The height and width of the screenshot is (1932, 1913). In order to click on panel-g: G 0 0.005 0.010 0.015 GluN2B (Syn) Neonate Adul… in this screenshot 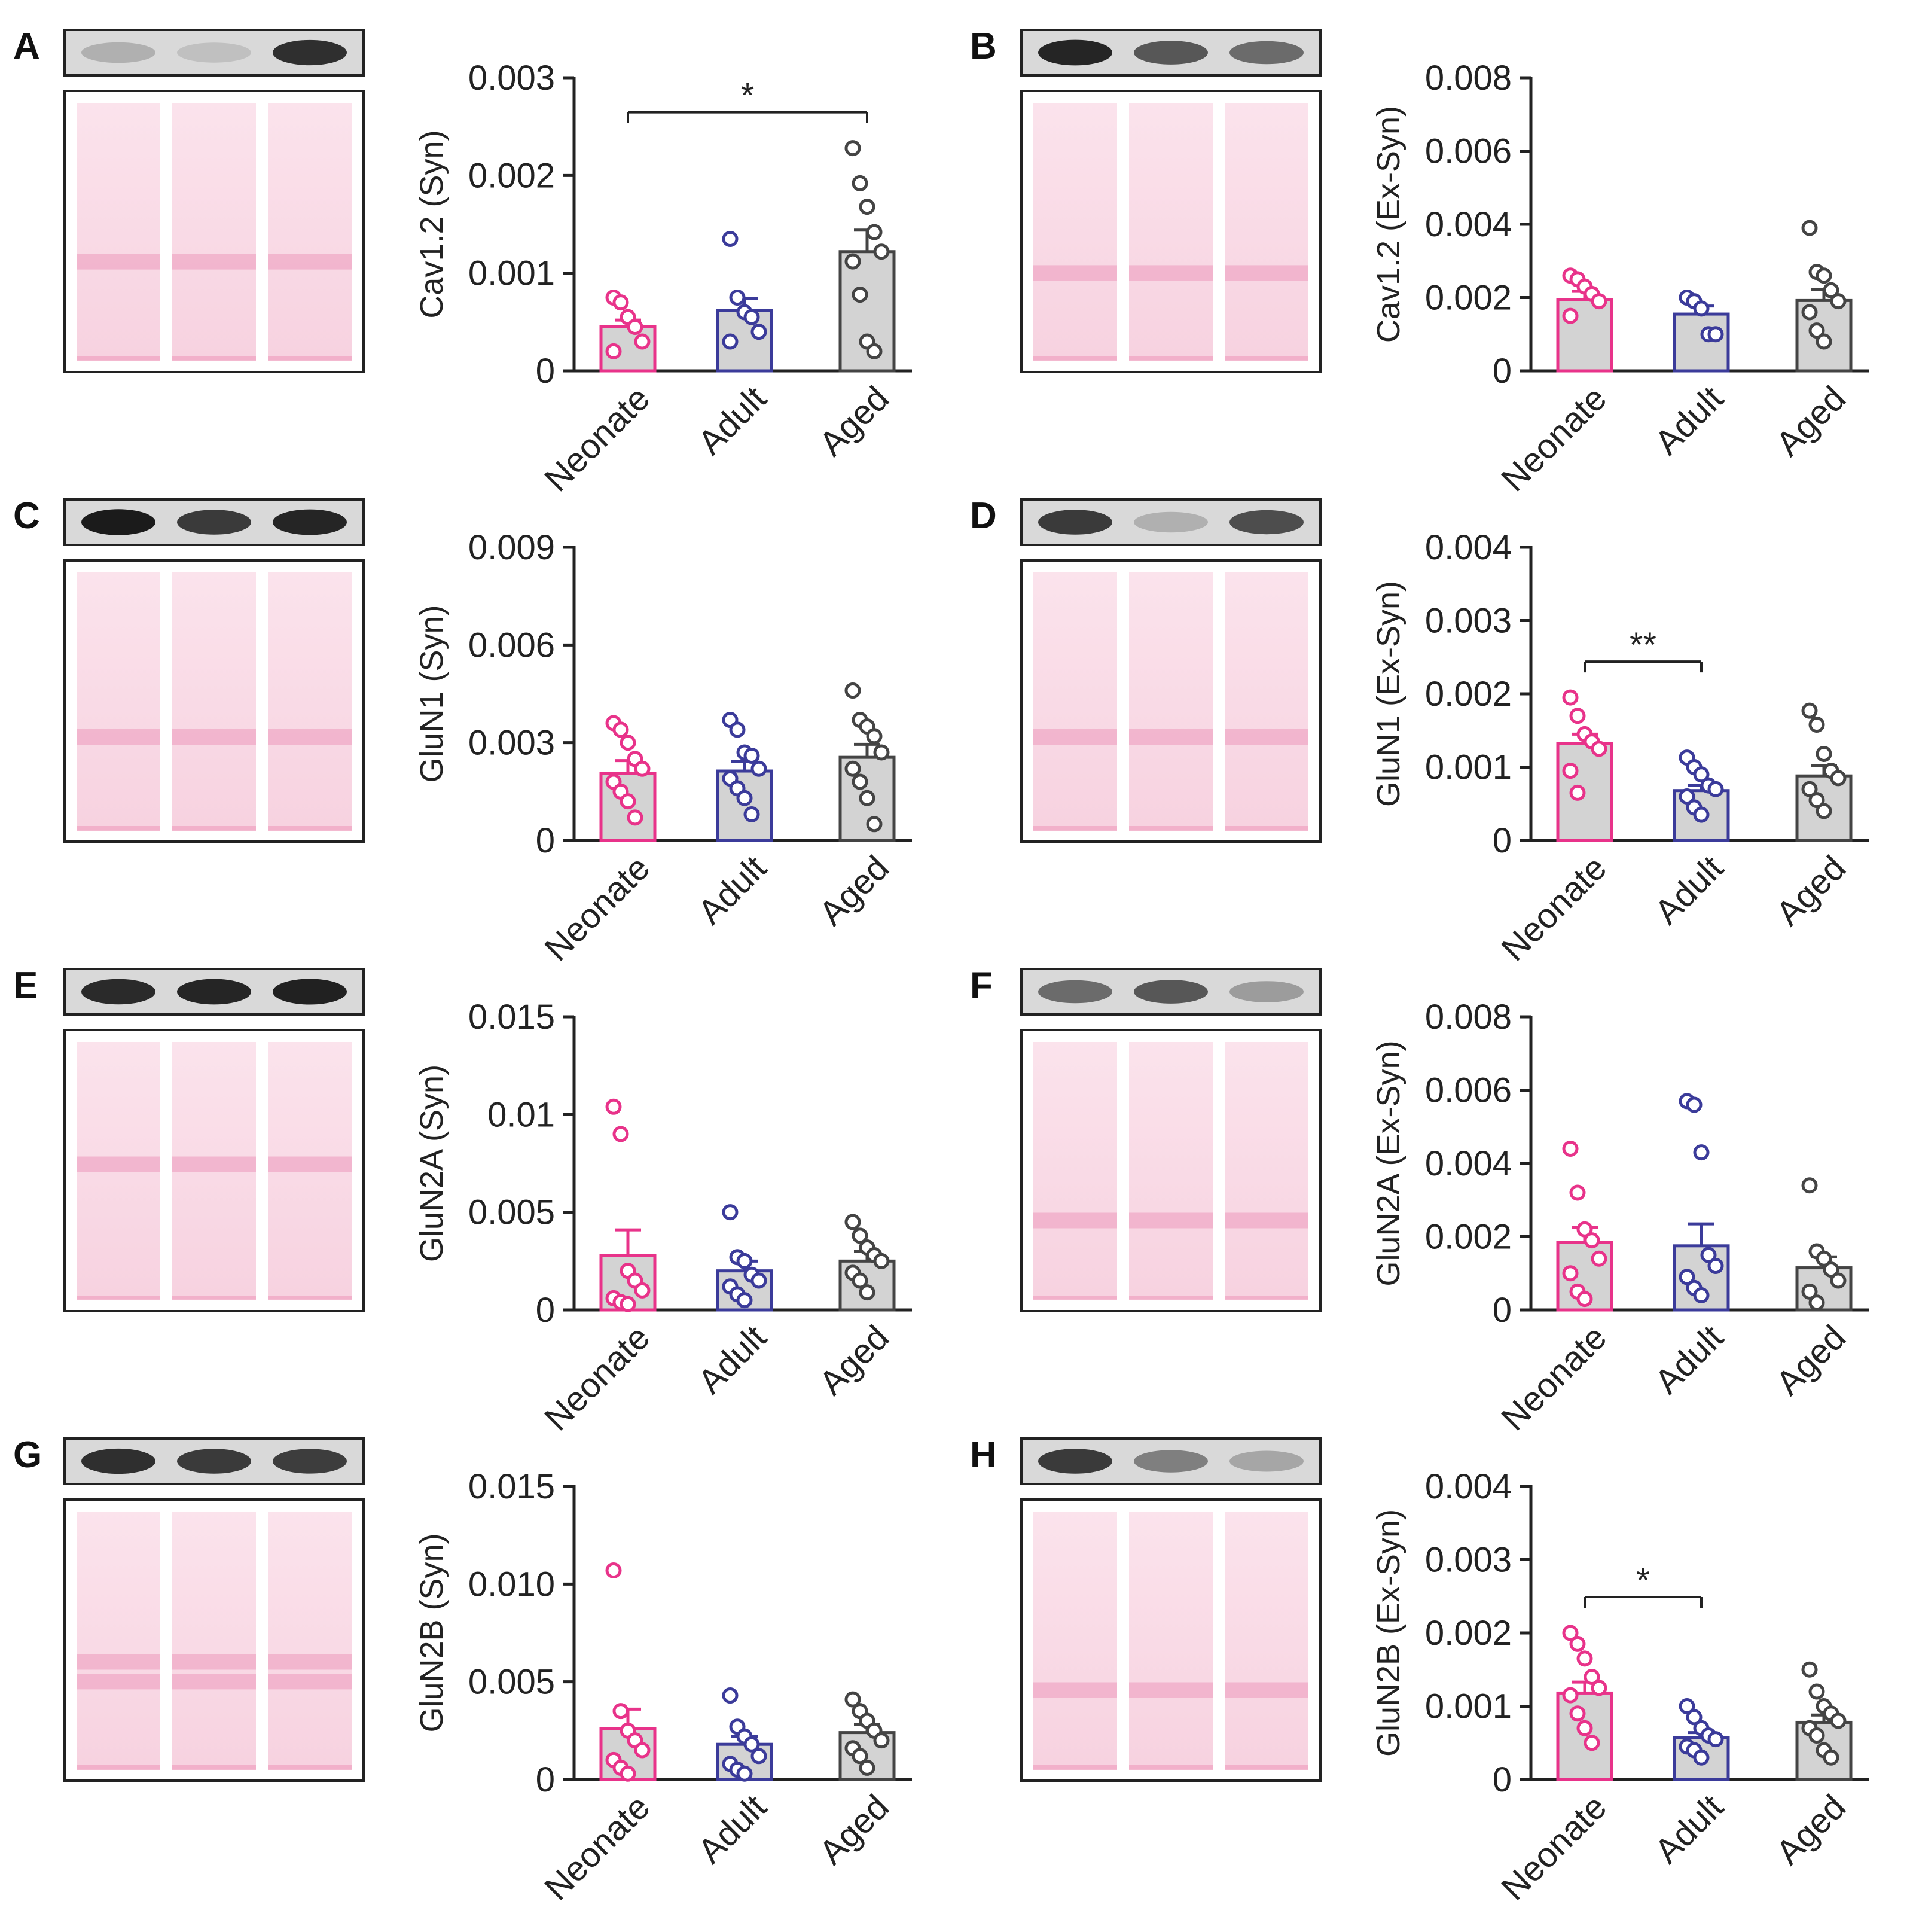, I will do `click(462, 1670)`.